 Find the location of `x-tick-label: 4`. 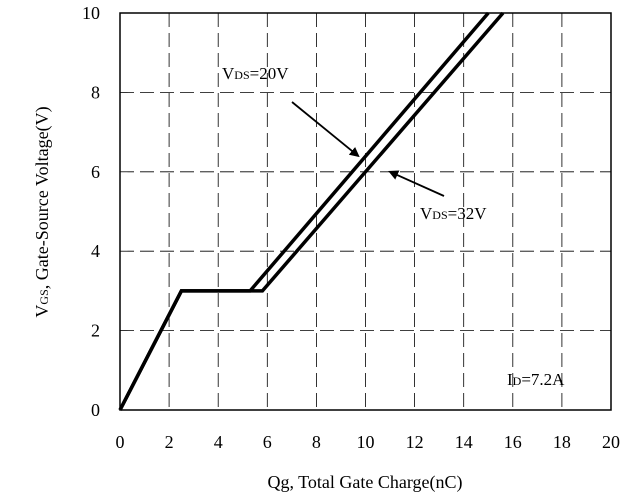

x-tick-label: 4 is located at coordinates (218, 442).